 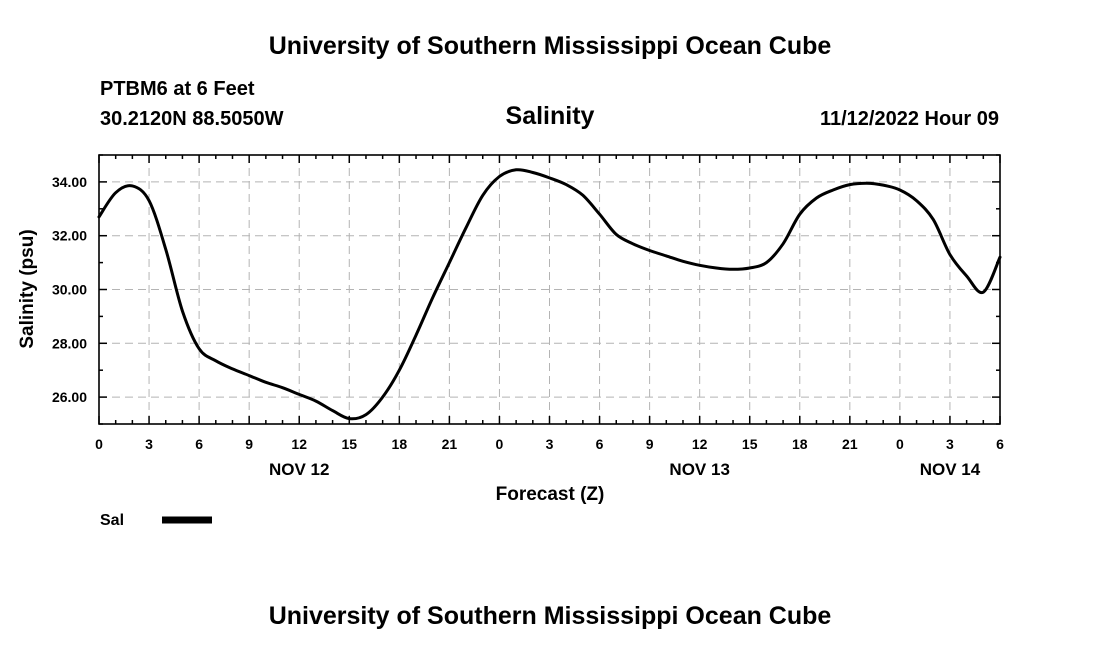 I want to click on x-day-label: NOV 12, so click(x=299, y=469).